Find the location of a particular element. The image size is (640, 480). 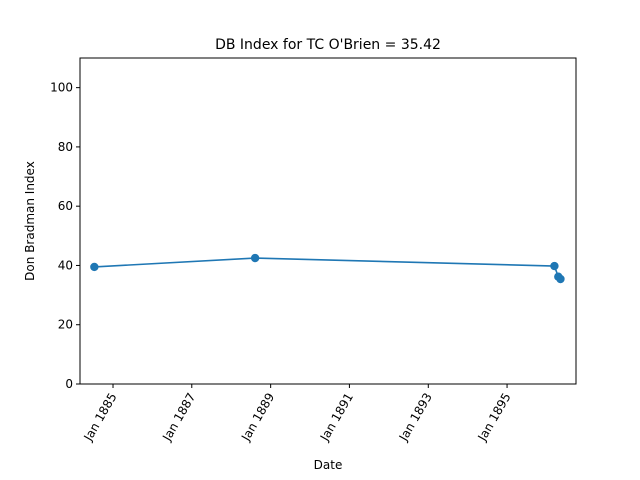

y-tick-label: 80 is located at coordinates (65, 147).